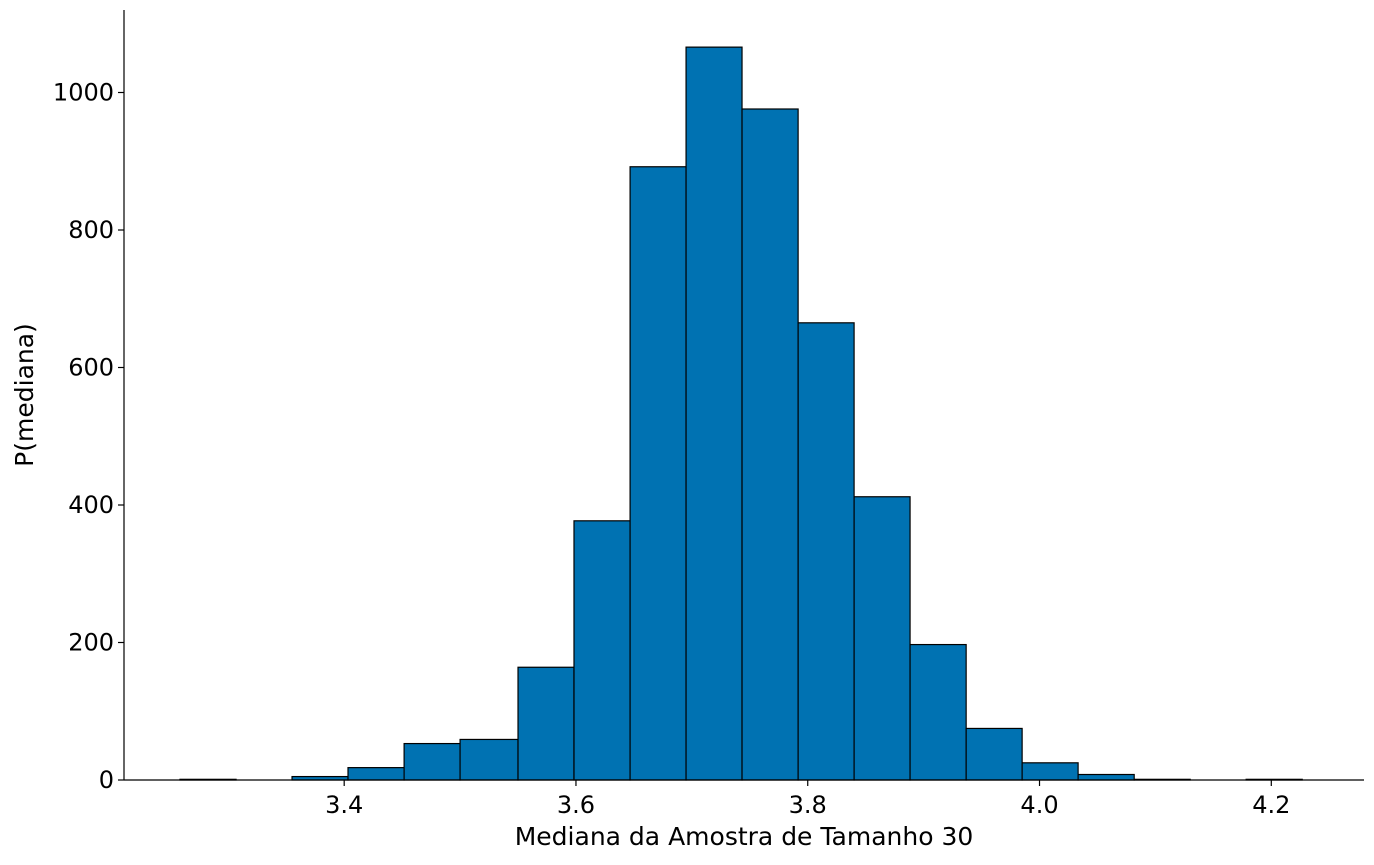  I want to click on y-tick-label: 800, so click(91, 230).